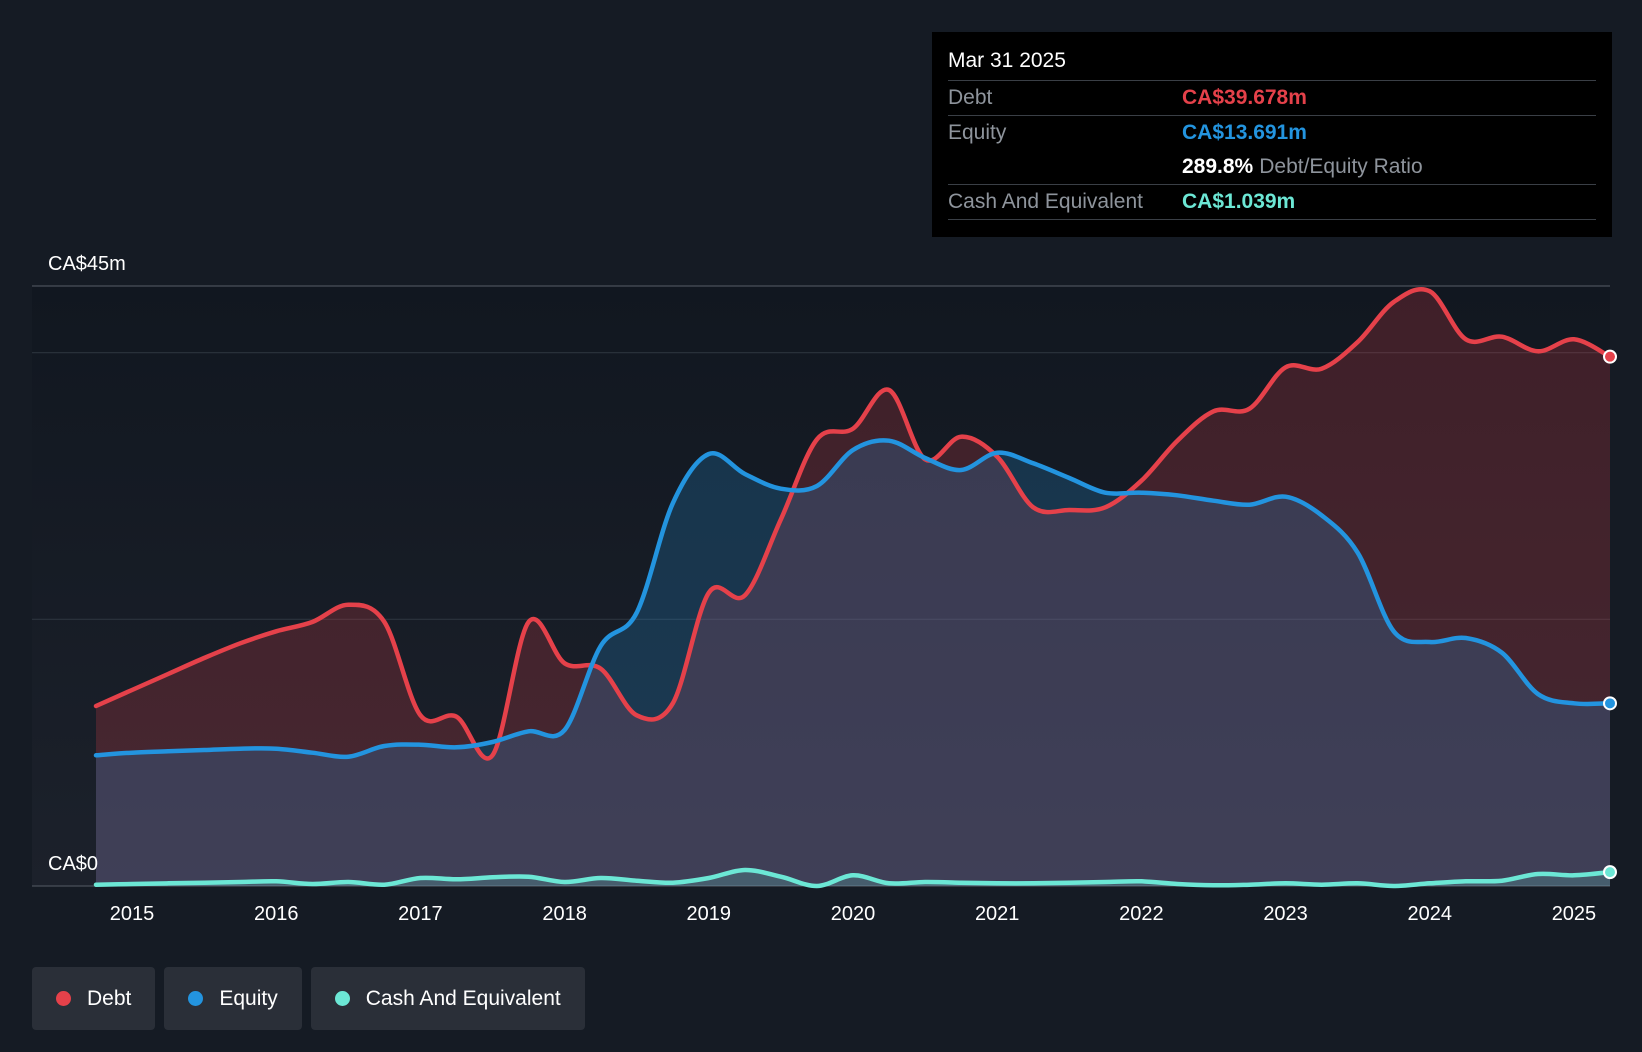 Image resolution: width=1642 pixels, height=1052 pixels. What do you see at coordinates (564, 914) in the screenshot?
I see `x-tick-label: 2018` at bounding box center [564, 914].